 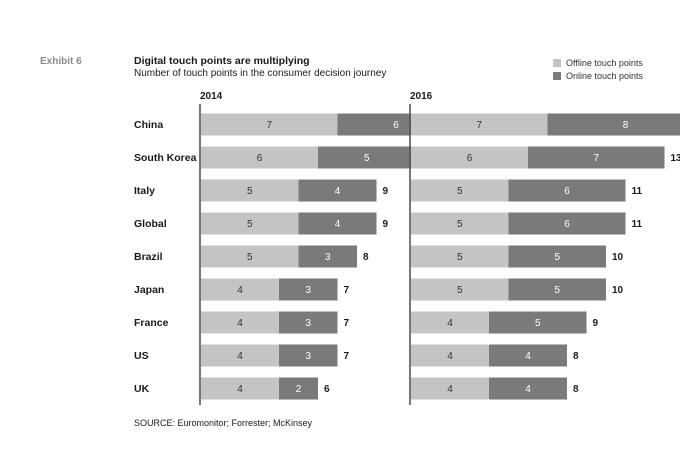 I want to click on bar-online-2014-japan, so click(x=308, y=289).